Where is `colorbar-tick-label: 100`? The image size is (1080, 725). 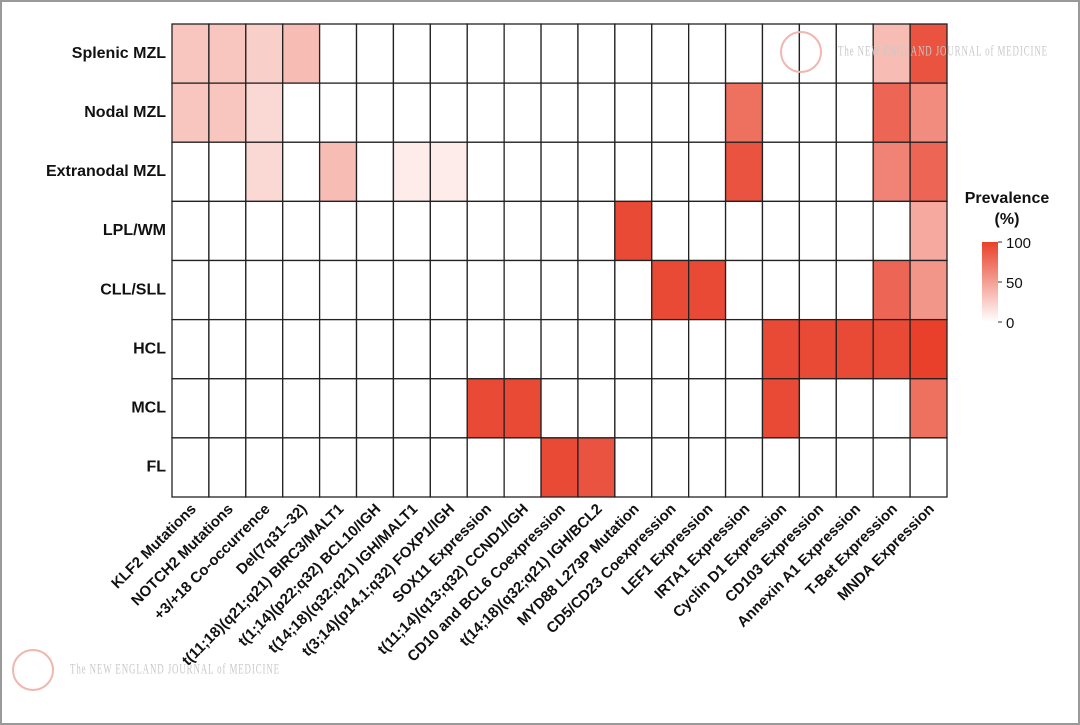
colorbar-tick-label: 100 is located at coordinates (1018, 243).